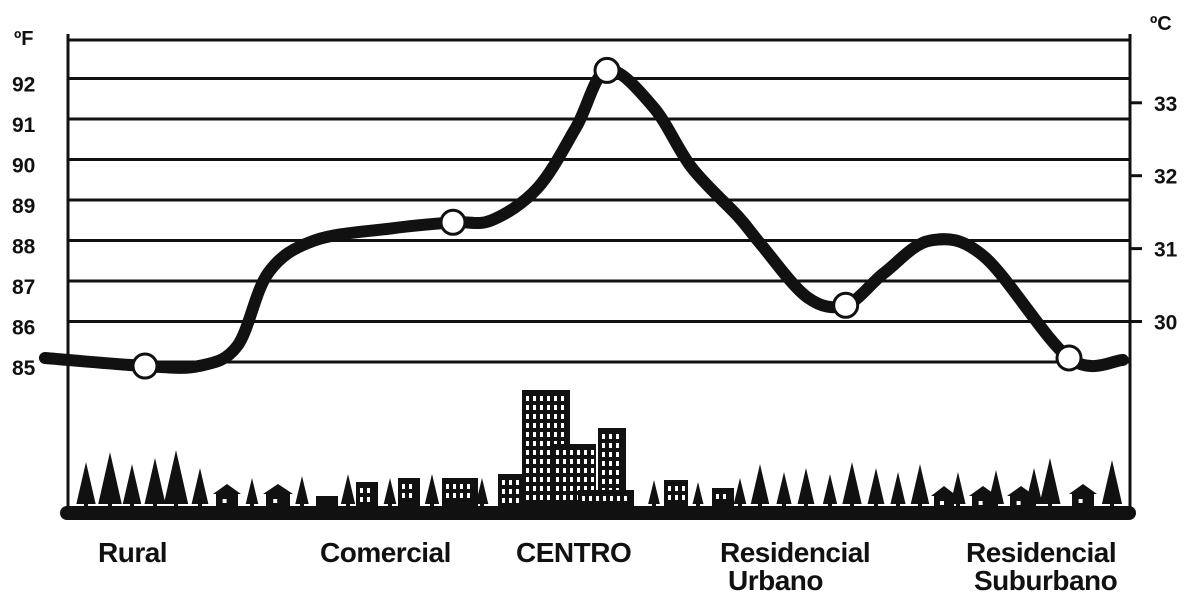 The width and height of the screenshot is (1200, 604). What do you see at coordinates (1161, 24) in the screenshot?
I see `right-axis-unit: ºC` at bounding box center [1161, 24].